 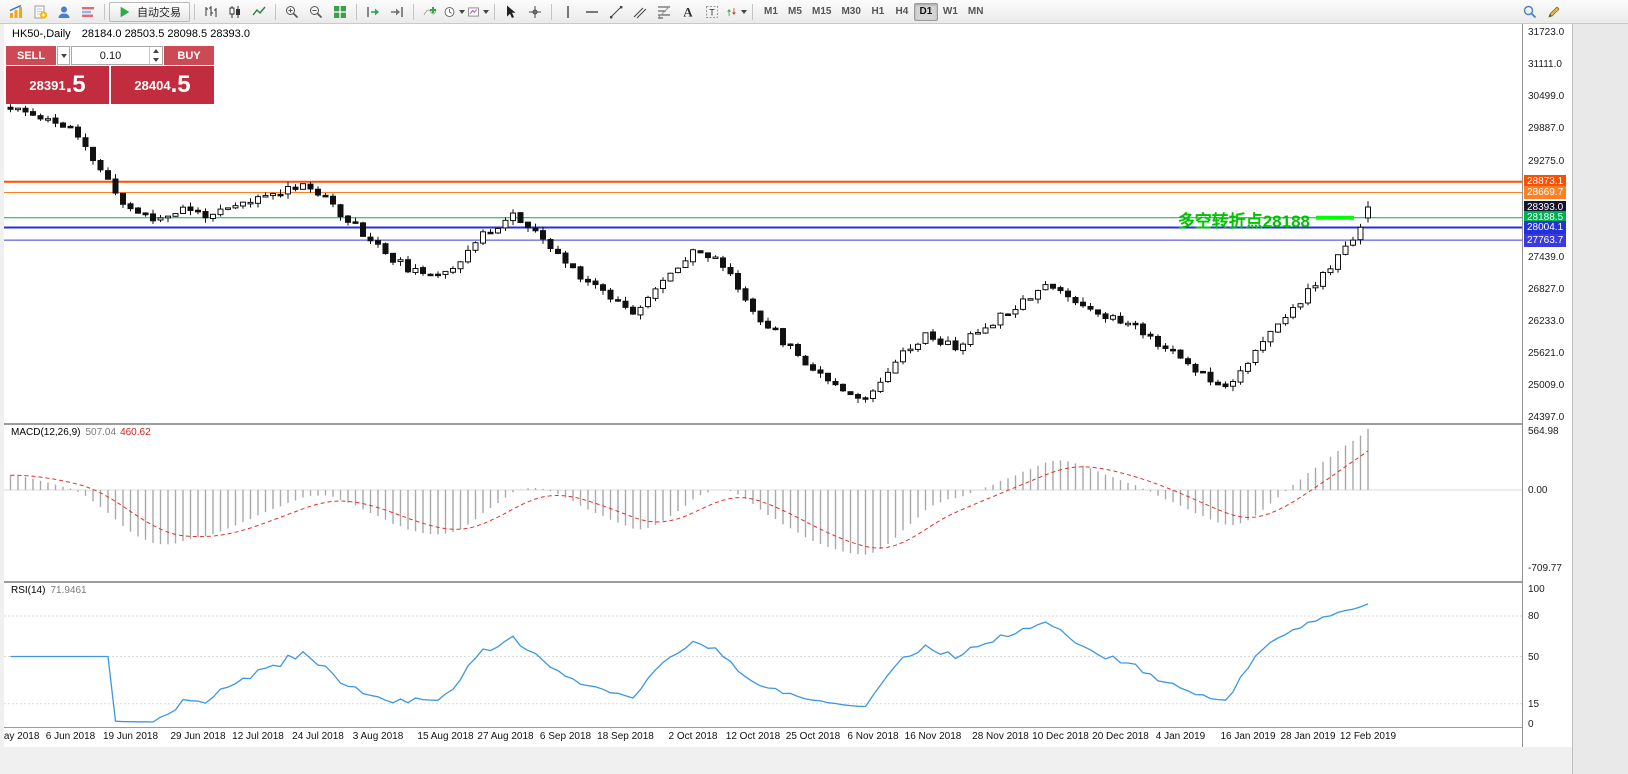 I want to click on timeframe-h4-button: H4, so click(x=902, y=11).